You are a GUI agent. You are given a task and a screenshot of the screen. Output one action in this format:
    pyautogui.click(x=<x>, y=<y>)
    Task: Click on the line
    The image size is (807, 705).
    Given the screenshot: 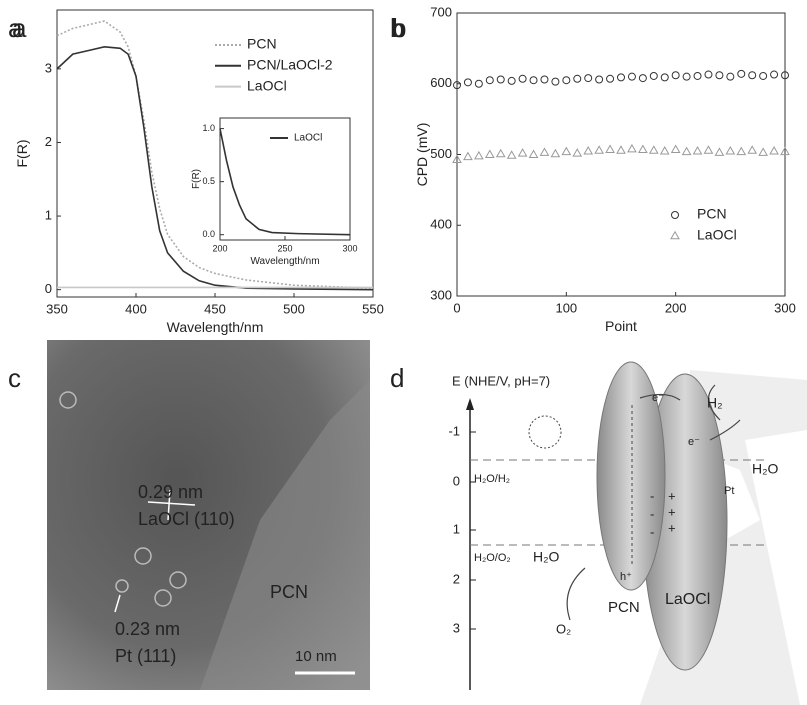 What is the action you would take?
    pyautogui.click(x=215, y=168)
    